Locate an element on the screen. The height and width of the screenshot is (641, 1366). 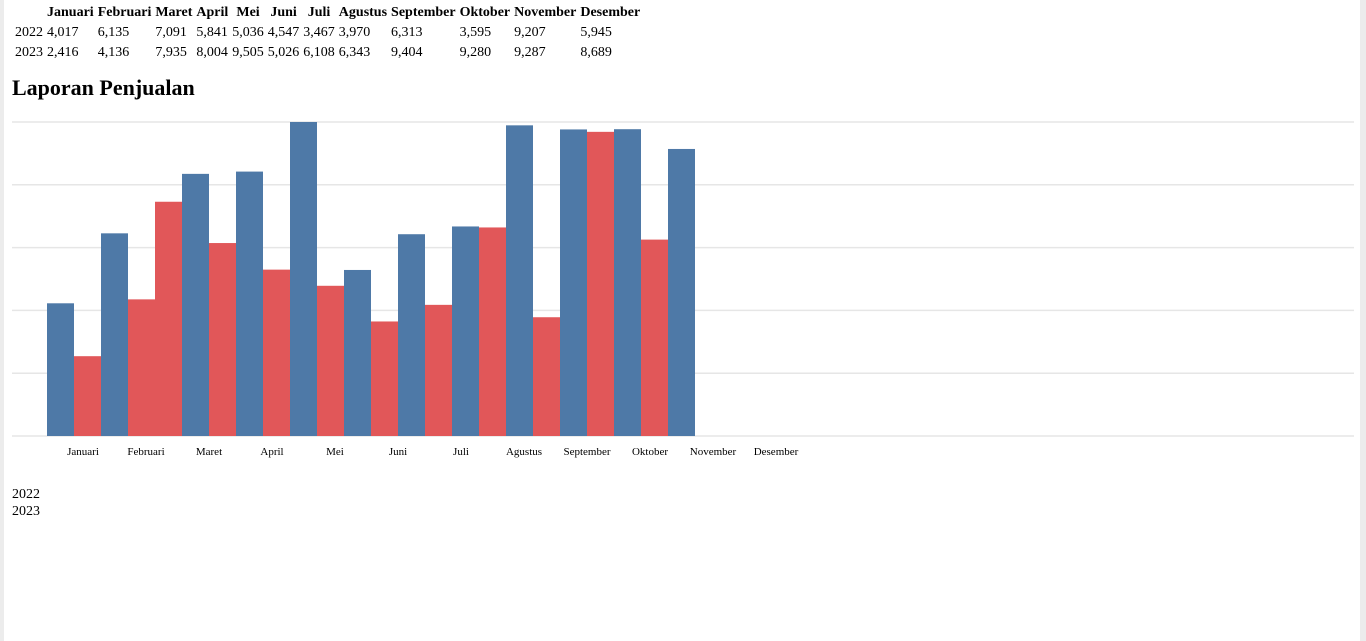
x-tick-label: Juli is located at coordinates (461, 452).